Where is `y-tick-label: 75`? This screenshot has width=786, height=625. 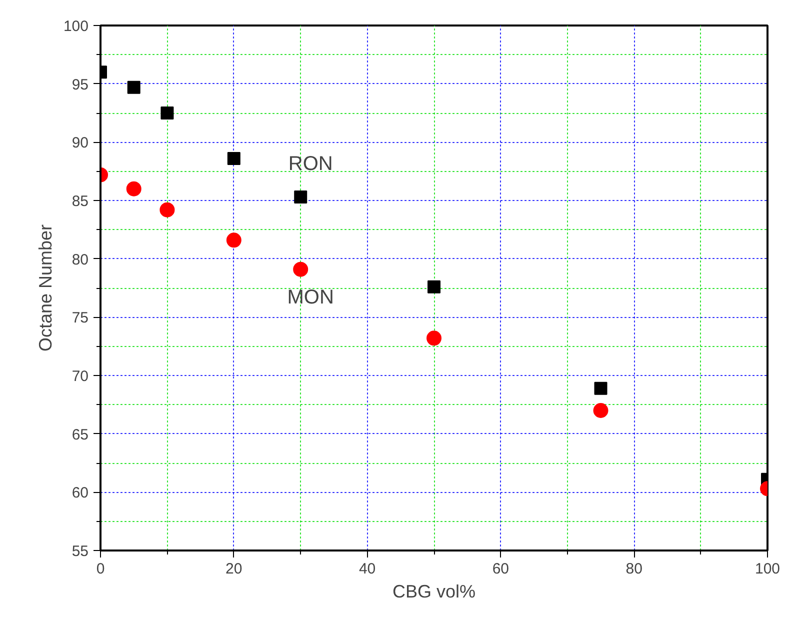
y-tick-label: 75 is located at coordinates (80, 318).